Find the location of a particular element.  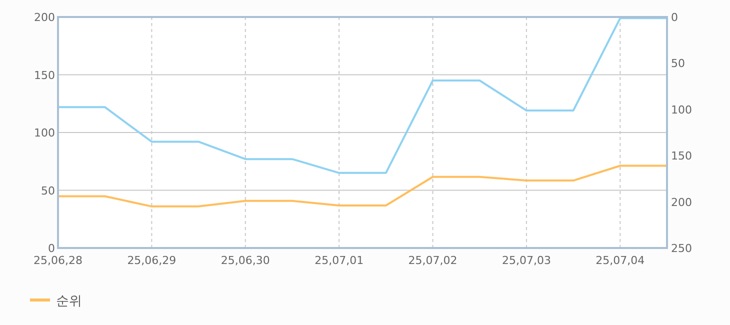

x-tick-label: 25,07,01 is located at coordinates (339, 260).